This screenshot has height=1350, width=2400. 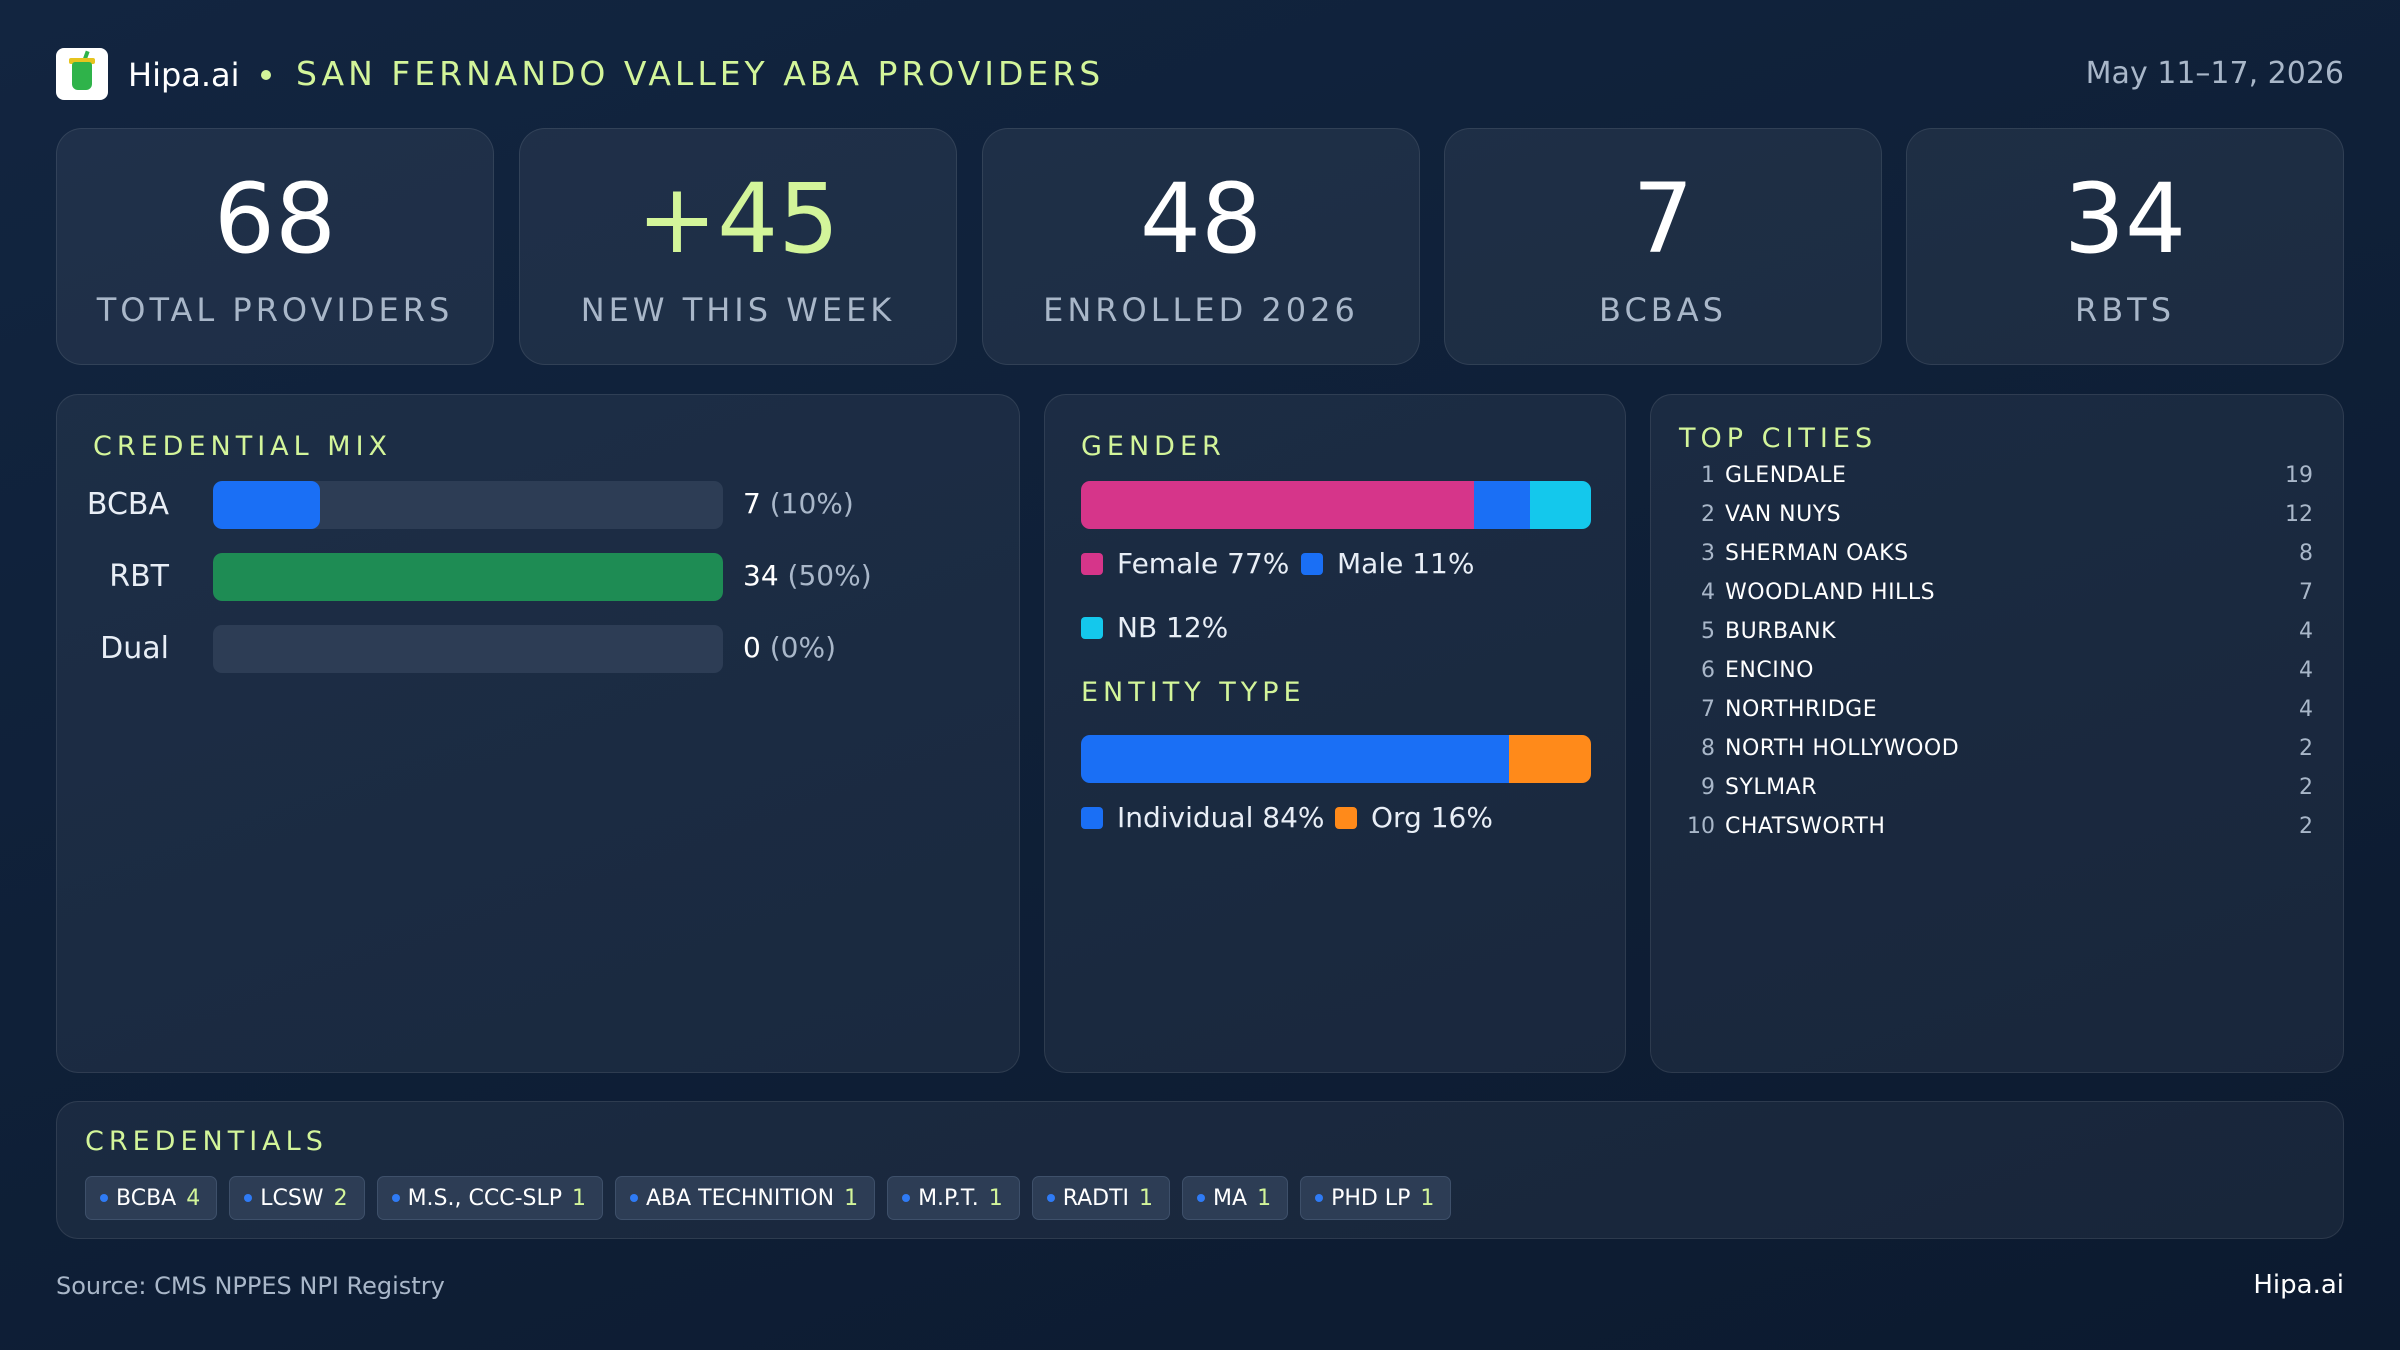 What do you see at coordinates (1708, 553) in the screenshot?
I see `city-rank: 3` at bounding box center [1708, 553].